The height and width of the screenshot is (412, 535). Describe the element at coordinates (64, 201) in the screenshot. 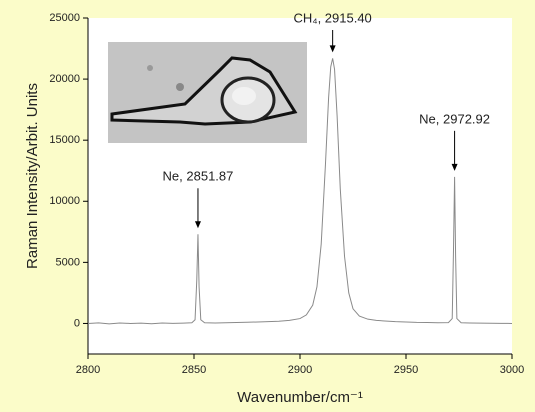

I see `y-tick-label: 10000` at that location.